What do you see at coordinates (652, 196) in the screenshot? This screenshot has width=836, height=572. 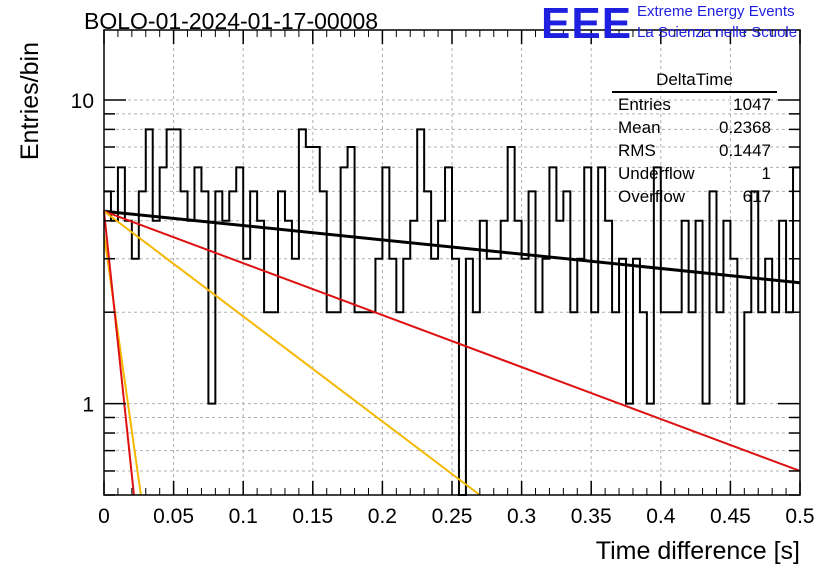 I see `stats-label: Overflow` at bounding box center [652, 196].